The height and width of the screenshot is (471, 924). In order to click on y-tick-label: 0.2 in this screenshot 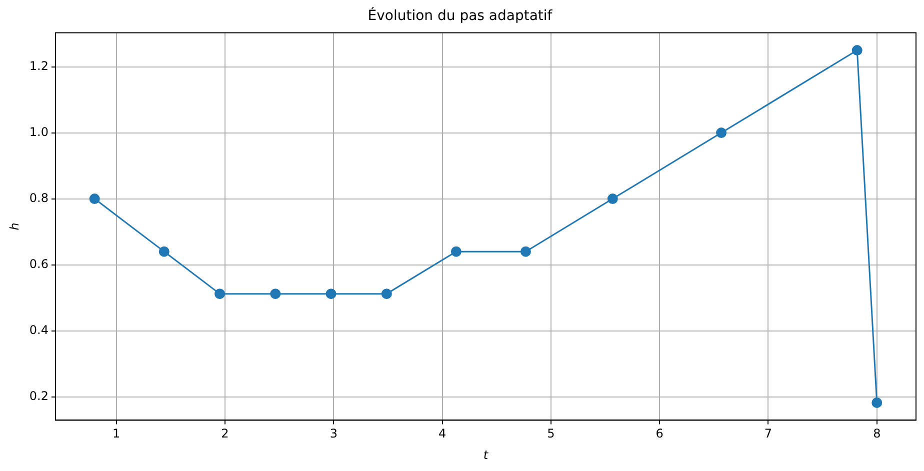, I will do `click(38, 395)`.